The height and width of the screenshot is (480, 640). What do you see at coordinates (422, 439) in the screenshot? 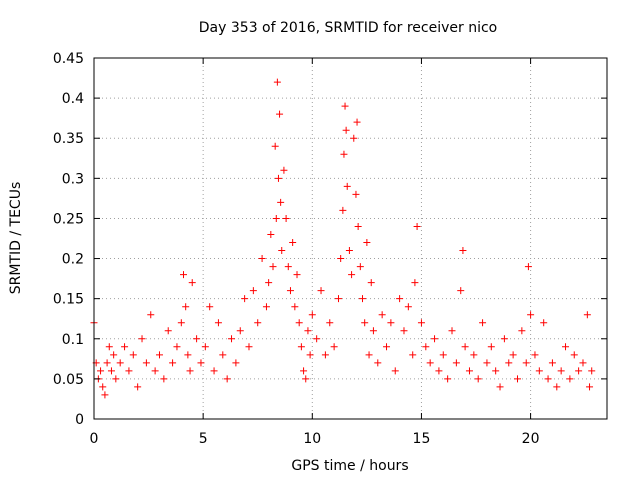
I see `x-tick-label: 15` at bounding box center [422, 439].